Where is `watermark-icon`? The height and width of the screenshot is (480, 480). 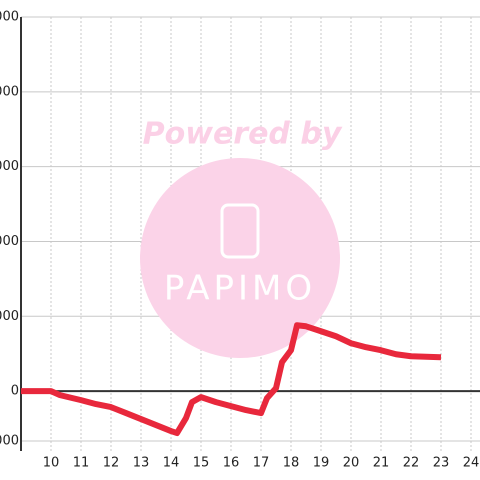
watermark-icon is located at coordinates (240, 231).